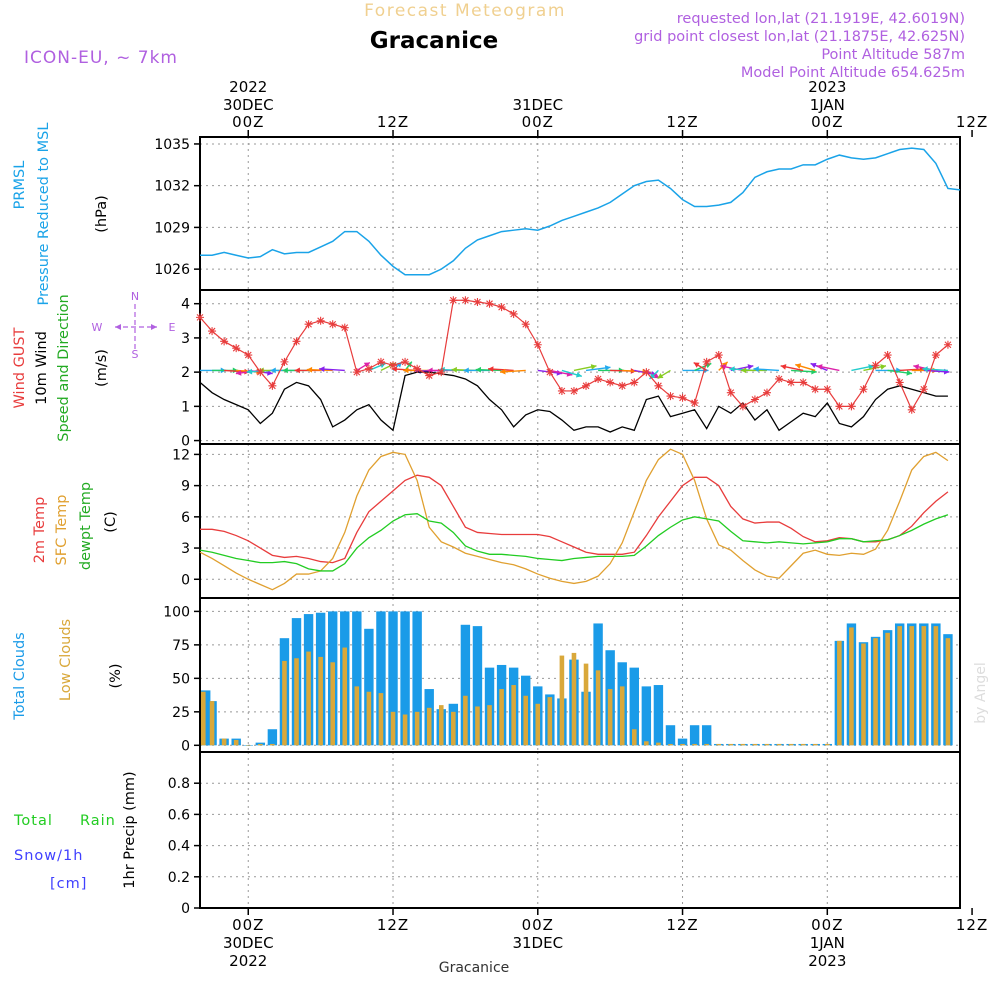 This screenshot has width=1000, height=1004. What do you see at coordinates (172, 270) in the screenshot?
I see `pressure-ytick-label: 1026` at bounding box center [172, 270].